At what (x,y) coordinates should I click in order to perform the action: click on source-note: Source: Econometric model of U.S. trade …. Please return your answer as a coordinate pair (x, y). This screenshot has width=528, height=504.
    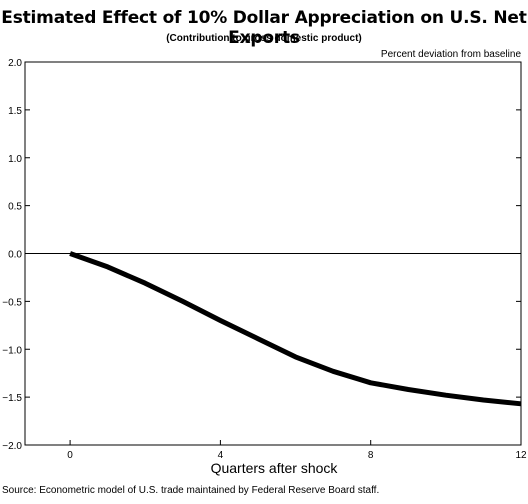
    Looking at the image, I should click on (191, 490).